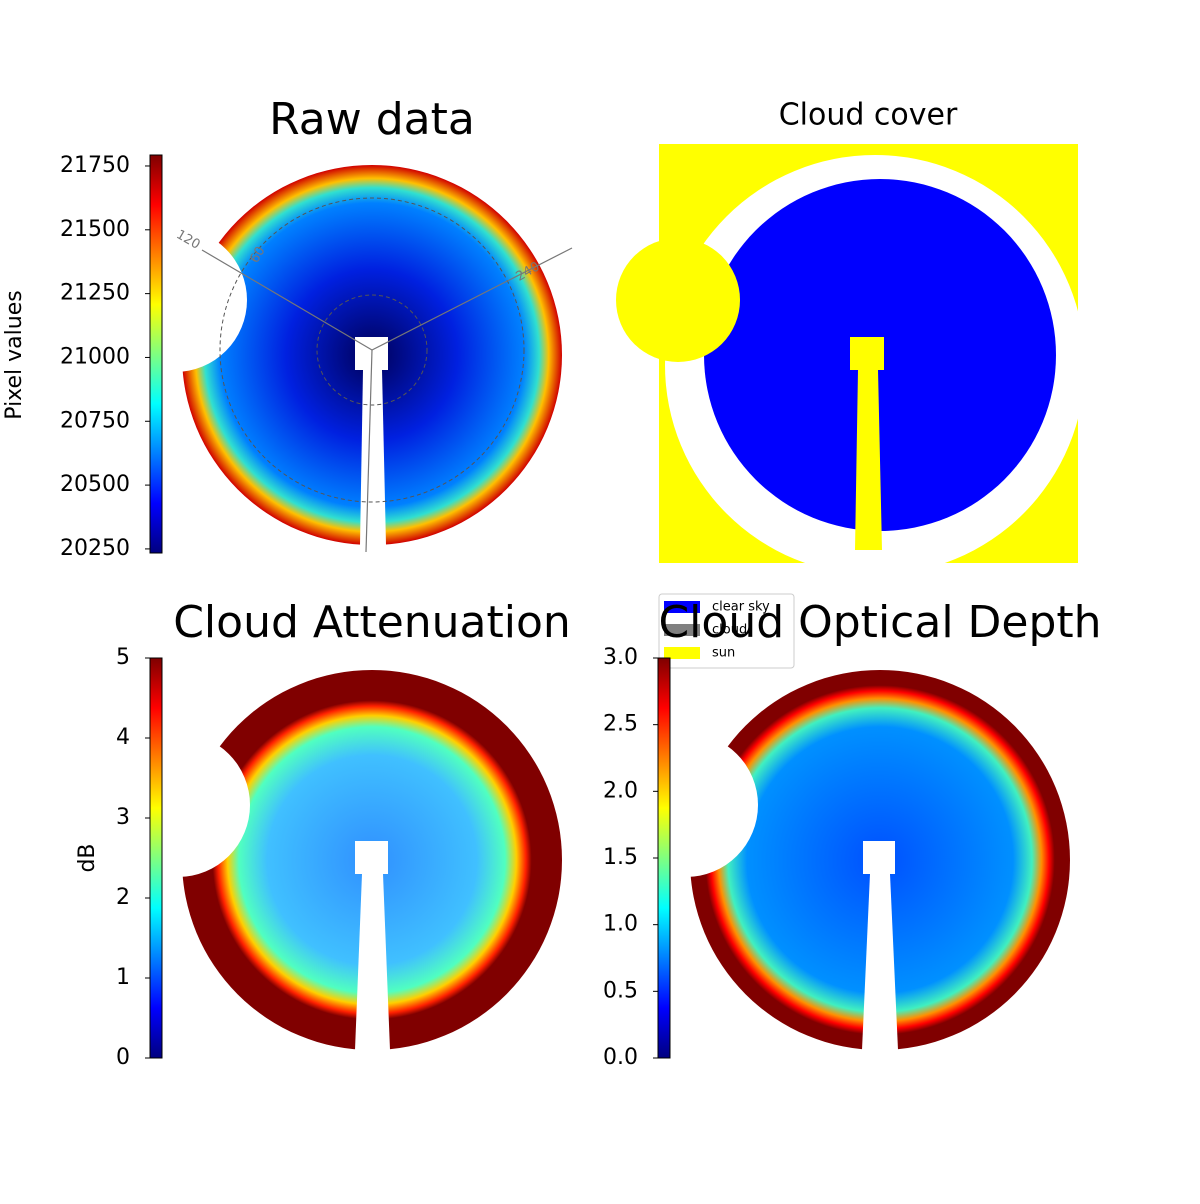  I want to click on colorbar-tick-label: 1.5, so click(620, 857).